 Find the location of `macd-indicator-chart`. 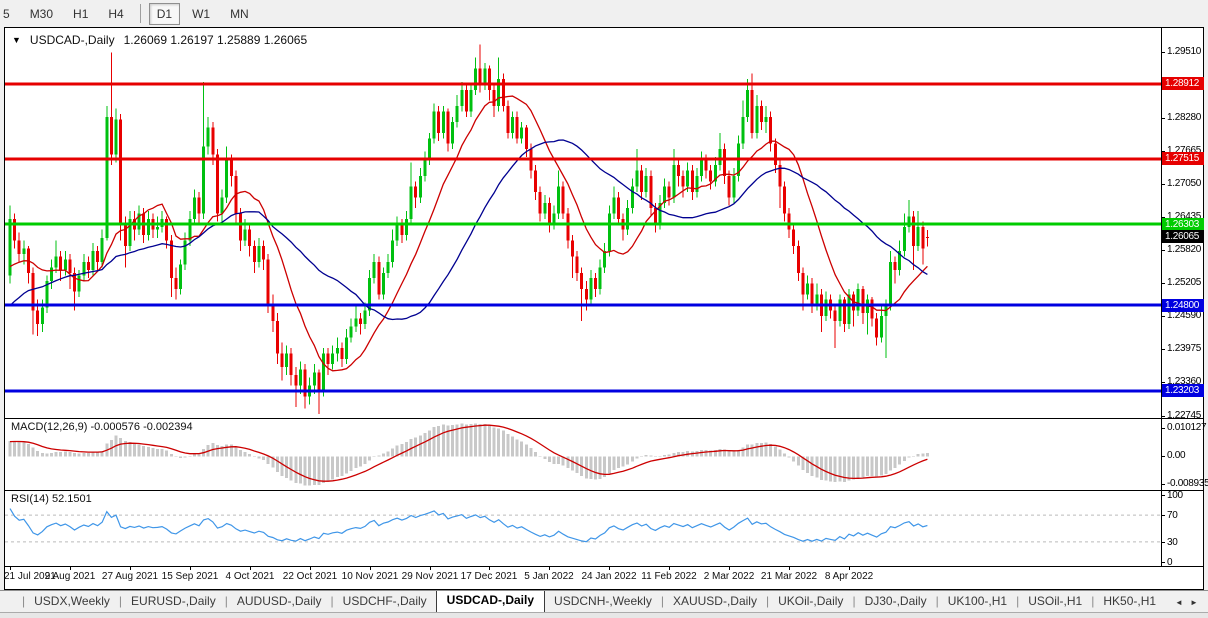

macd-indicator-chart is located at coordinates (583, 454).